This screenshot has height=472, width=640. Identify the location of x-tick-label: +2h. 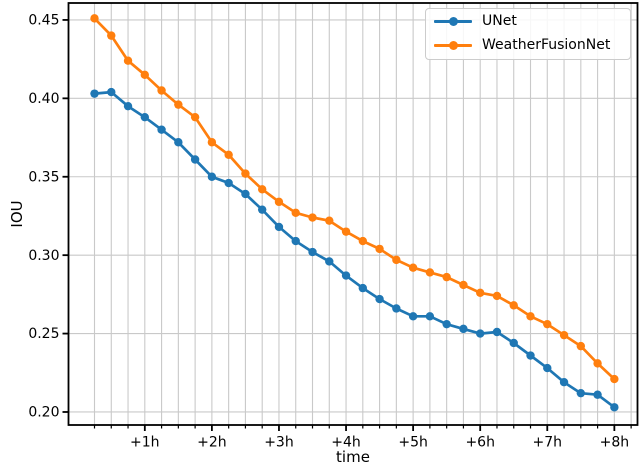
(212, 443).